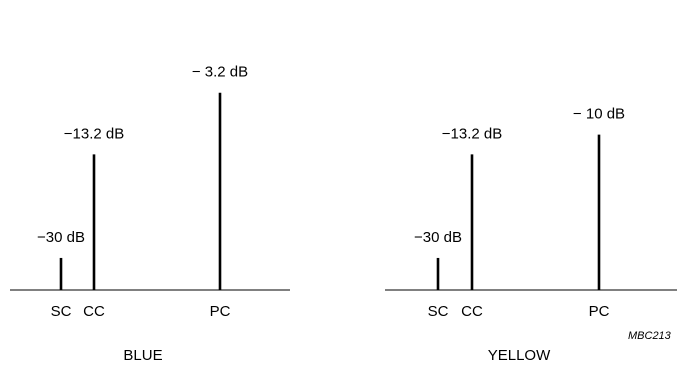 This screenshot has width=677, height=367. What do you see at coordinates (472, 311) in the screenshot?
I see `yellow-cc-tick-label: CC` at bounding box center [472, 311].